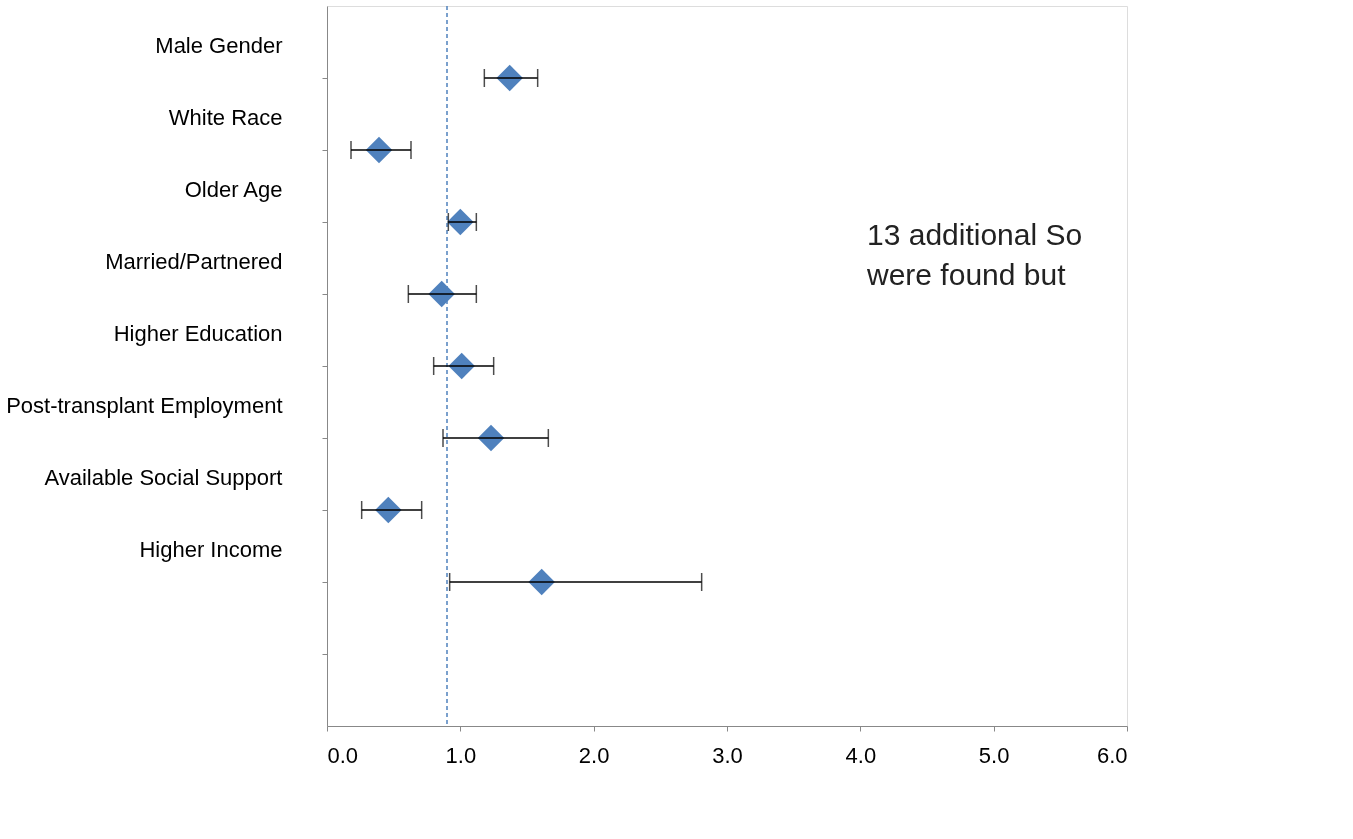 This screenshot has height=839, width=1353. I want to click on y-tick-label: Available Social Support, so click(163, 477).